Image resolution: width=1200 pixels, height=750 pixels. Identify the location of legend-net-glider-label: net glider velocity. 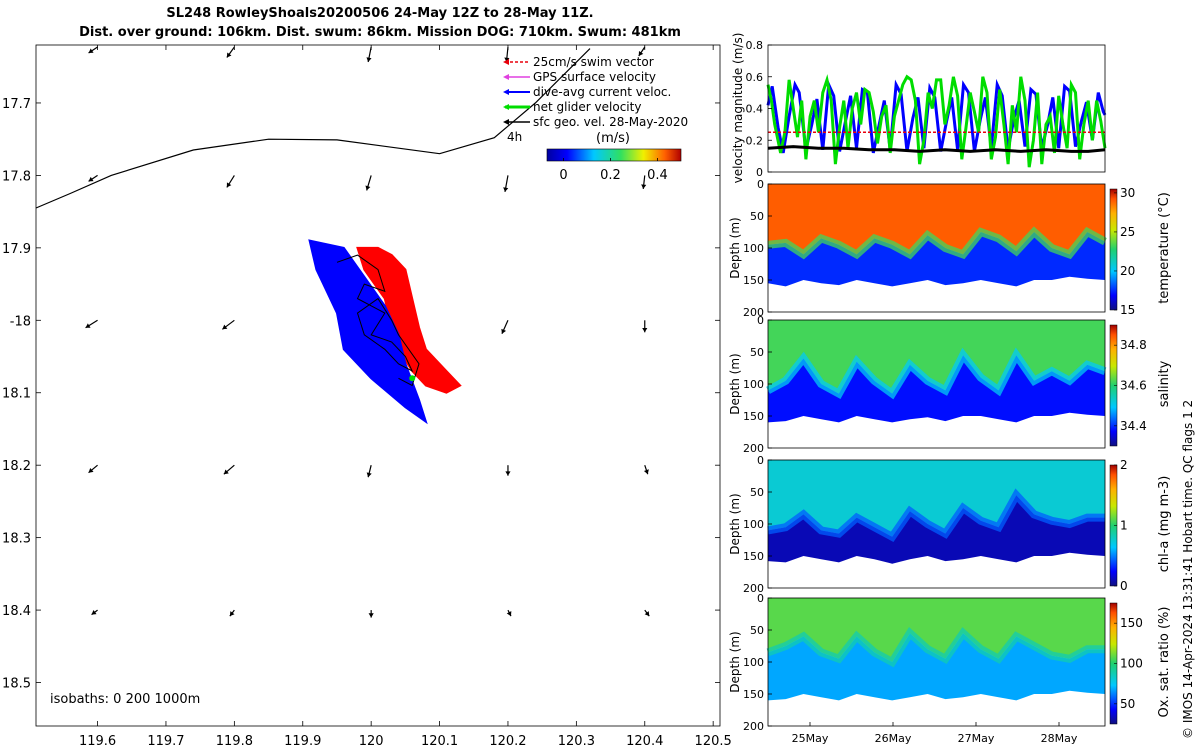
(587, 107).